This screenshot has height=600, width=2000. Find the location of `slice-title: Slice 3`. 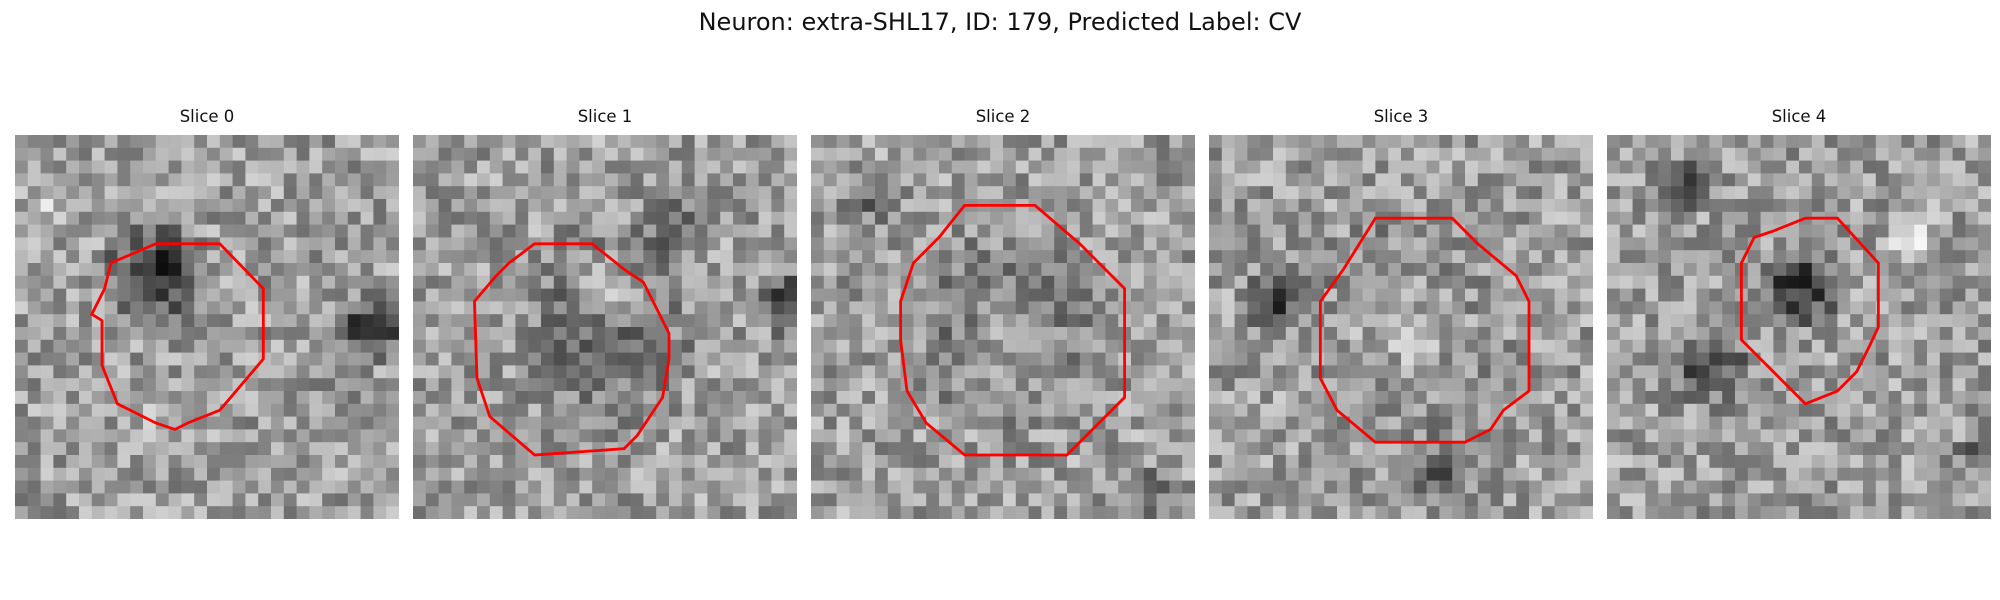

slice-title: Slice 3 is located at coordinates (1401, 116).